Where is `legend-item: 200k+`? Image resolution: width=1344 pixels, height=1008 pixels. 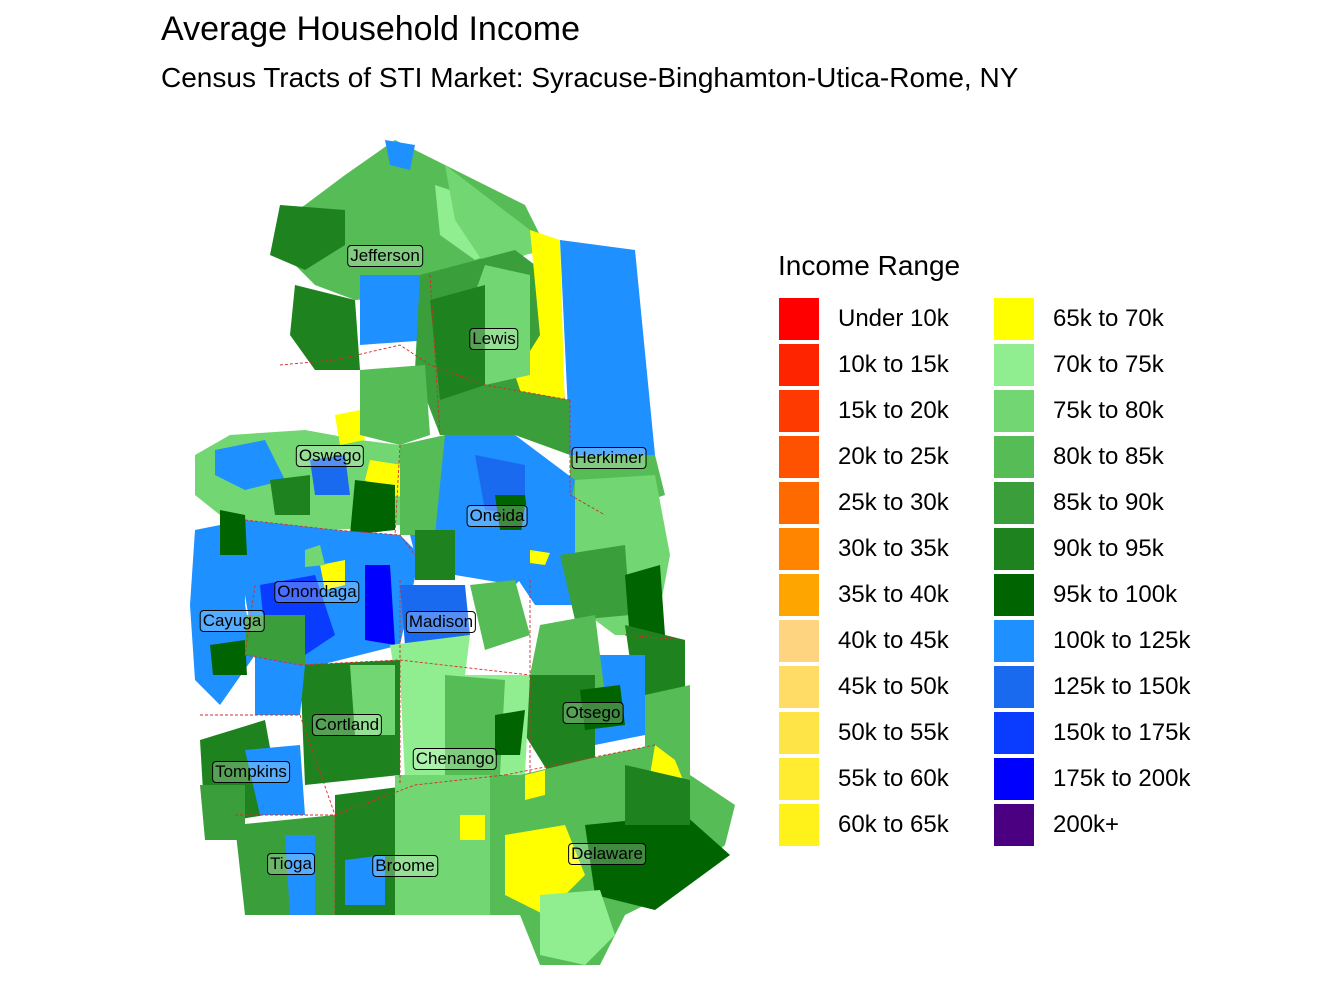 legend-item: 200k+ is located at coordinates (1091, 825).